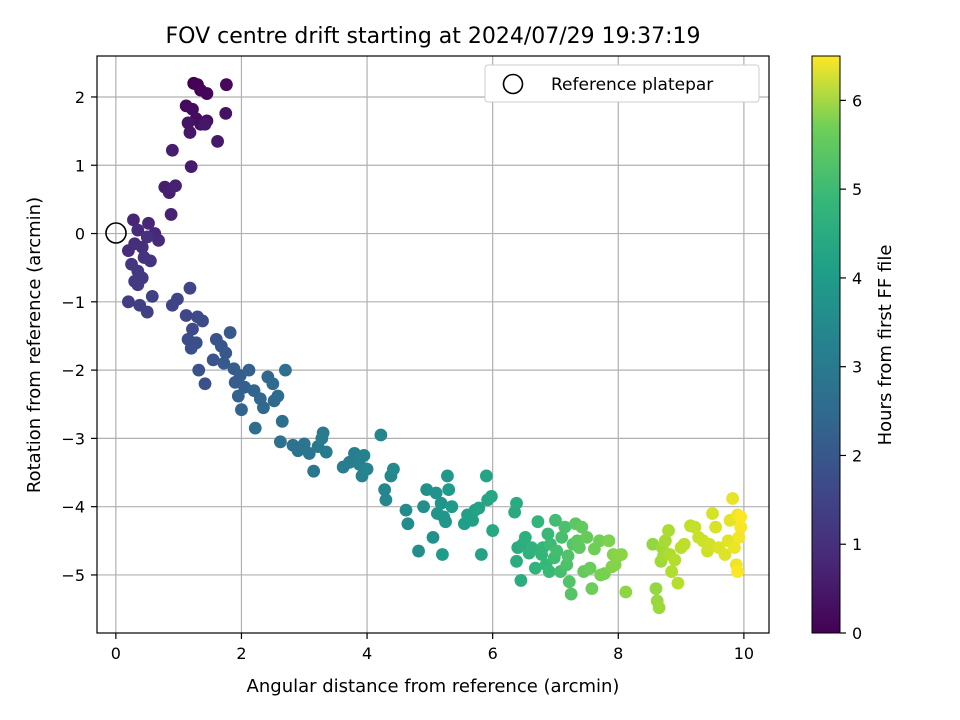 This screenshot has width=960, height=720. Describe the element at coordinates (851, 367) in the screenshot. I see `colorbar-ticks: 0 1 2 3 4 5 6` at that location.